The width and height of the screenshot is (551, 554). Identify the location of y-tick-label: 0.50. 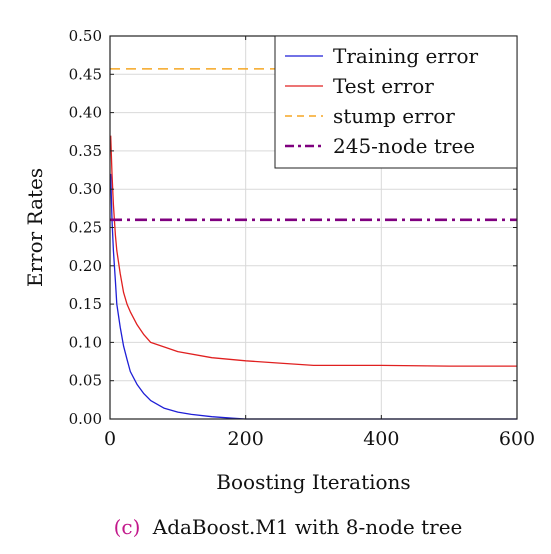
(85, 36).